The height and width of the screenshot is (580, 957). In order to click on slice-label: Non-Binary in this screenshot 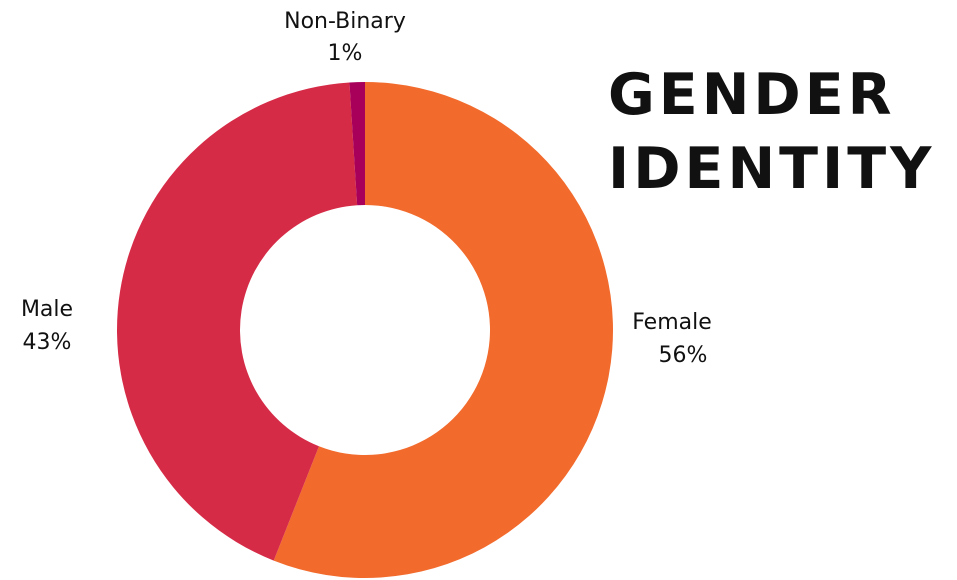, I will do `click(345, 21)`.